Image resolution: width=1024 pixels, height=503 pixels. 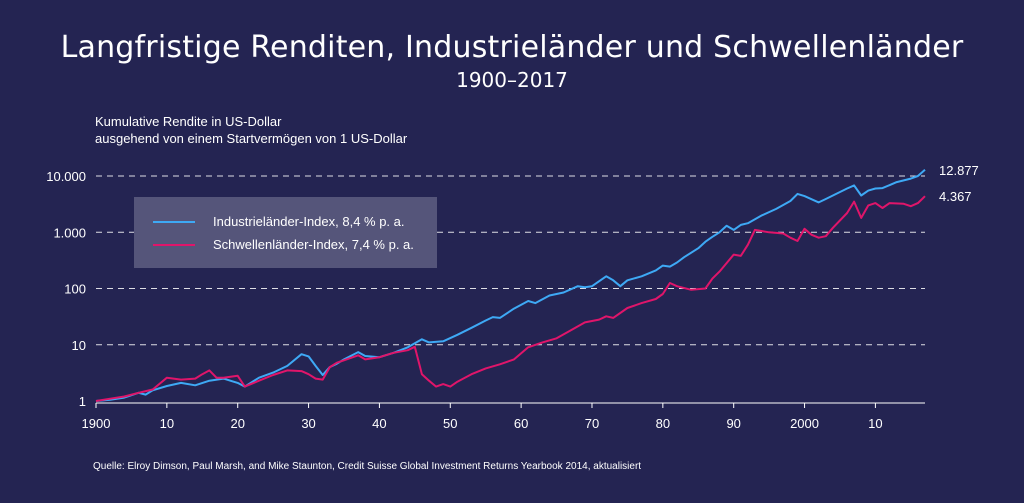 I want to click on y-tick-label: 1, so click(x=82, y=401).